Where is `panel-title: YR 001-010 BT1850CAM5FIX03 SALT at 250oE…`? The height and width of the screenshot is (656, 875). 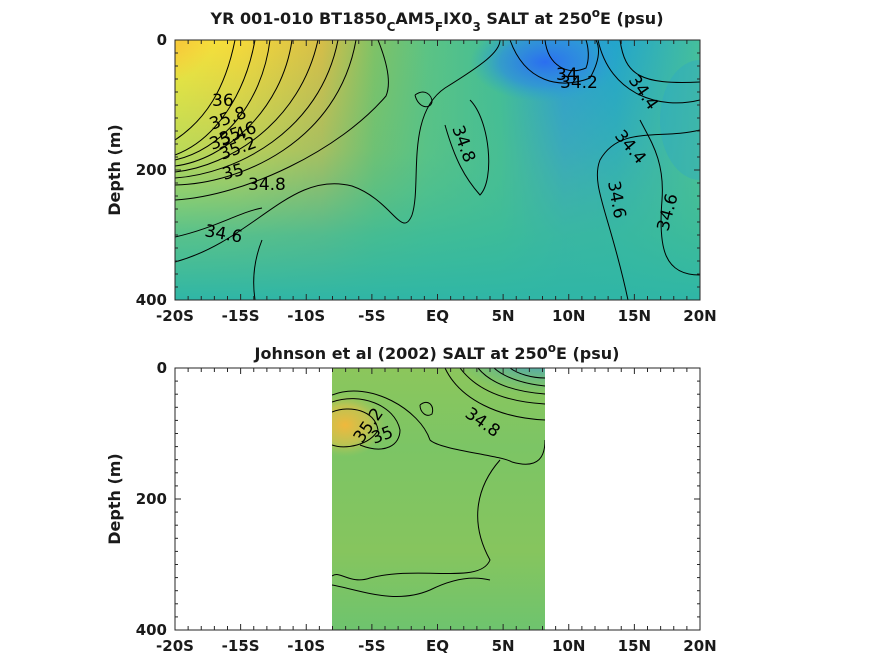 panel-title: YR 001-010 BT1850CAM5FIX03 SALT at 250oE… is located at coordinates (436, 20).